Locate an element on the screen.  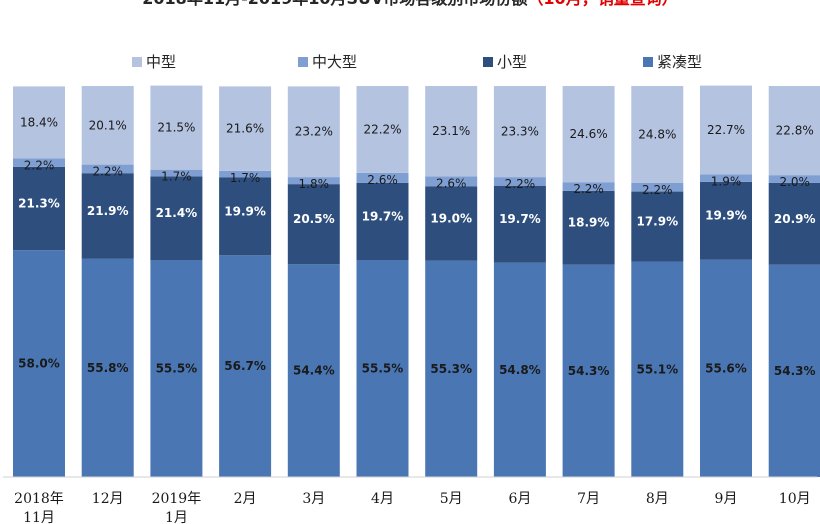
data-label: 56.7% is located at coordinates (245, 366).